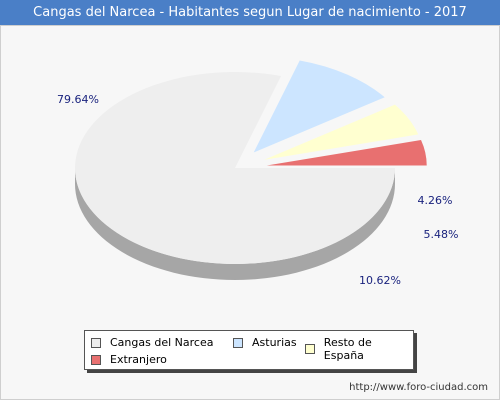  What do you see at coordinates (162, 342) in the screenshot?
I see `legend-label-0: Cangas del Narcea` at bounding box center [162, 342].